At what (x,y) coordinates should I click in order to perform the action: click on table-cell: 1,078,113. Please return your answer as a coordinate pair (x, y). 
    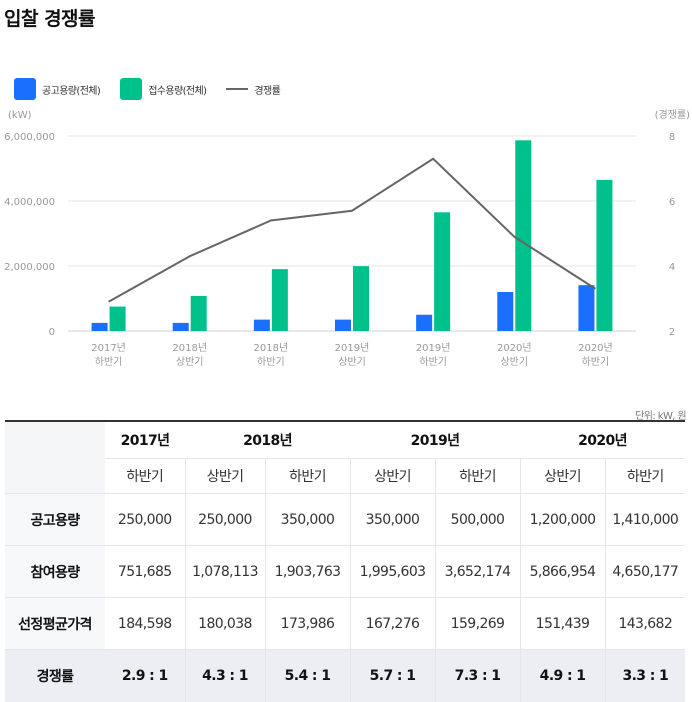
    Looking at the image, I should click on (225, 572).